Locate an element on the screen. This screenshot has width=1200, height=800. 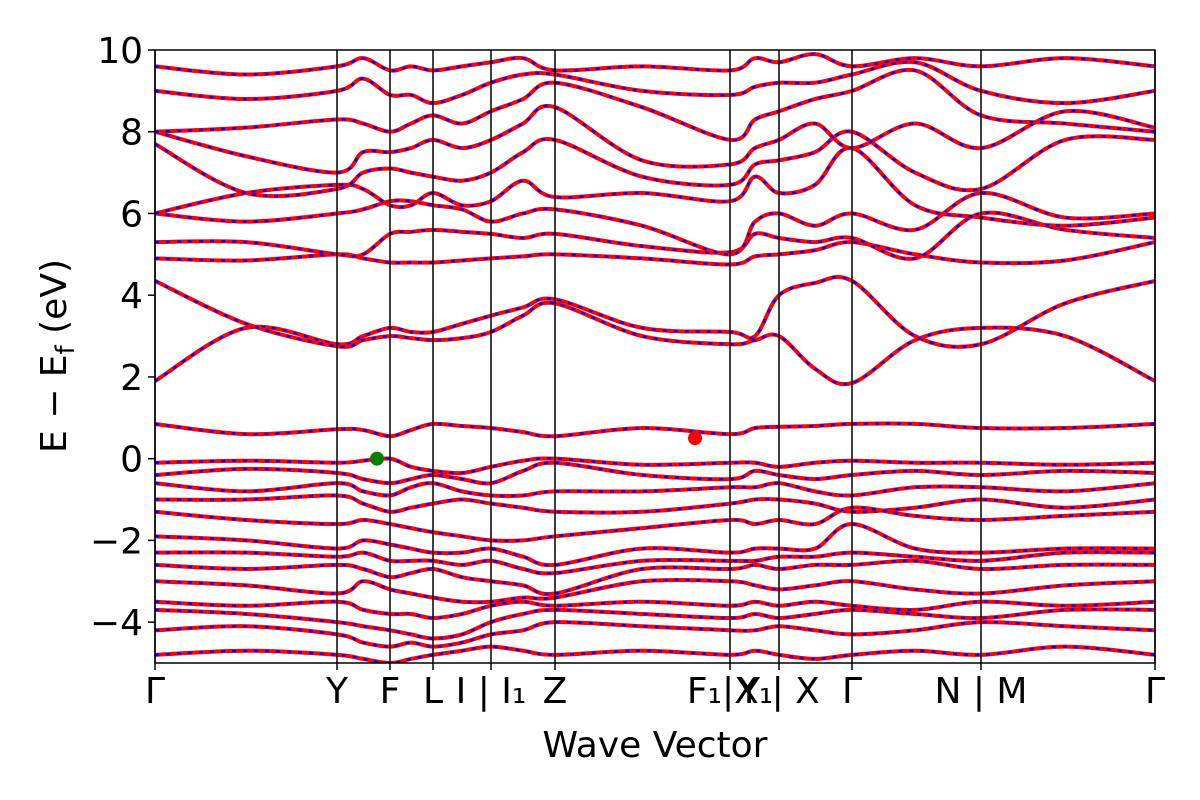
x-tick-label: L is located at coordinates (433, 691).